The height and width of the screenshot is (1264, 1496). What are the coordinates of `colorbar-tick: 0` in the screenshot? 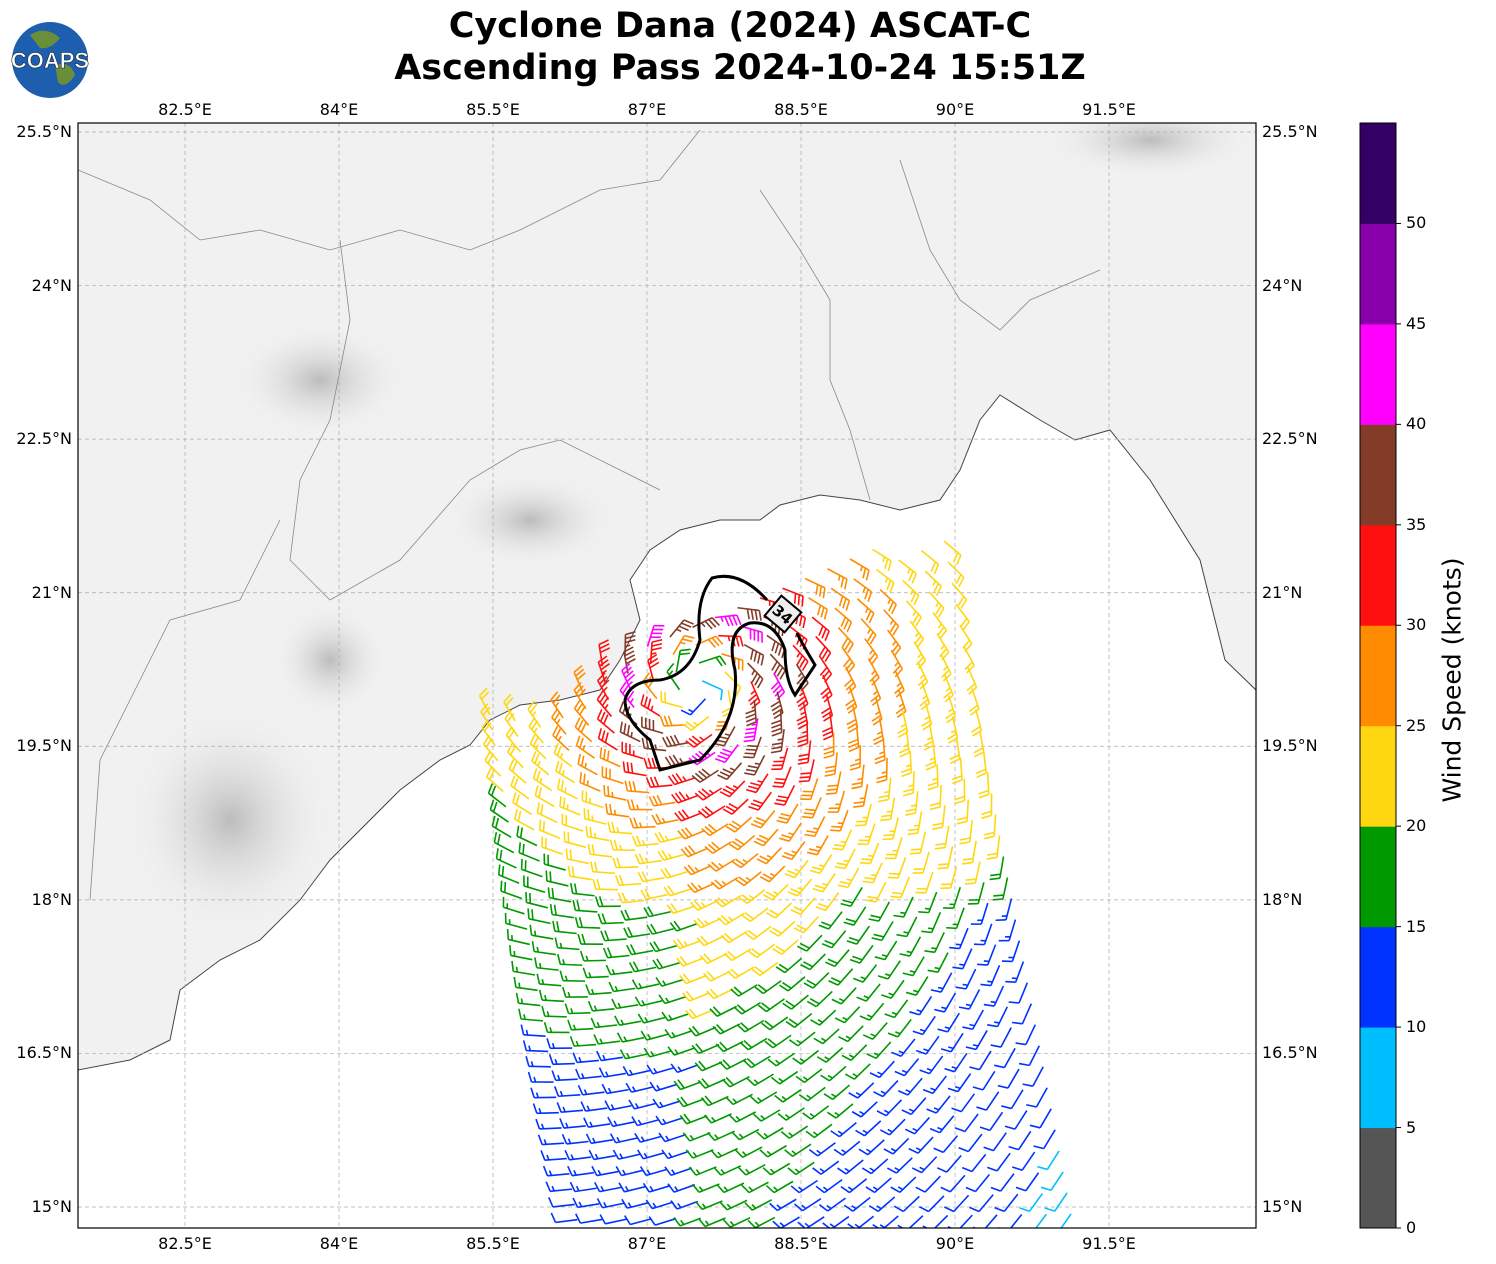 It's located at (1411, 1227).